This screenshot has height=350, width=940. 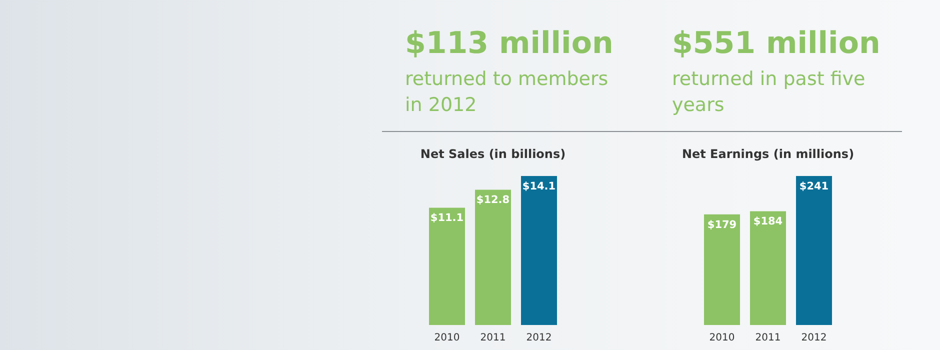 I want to click on data-label: $184, so click(x=768, y=222).